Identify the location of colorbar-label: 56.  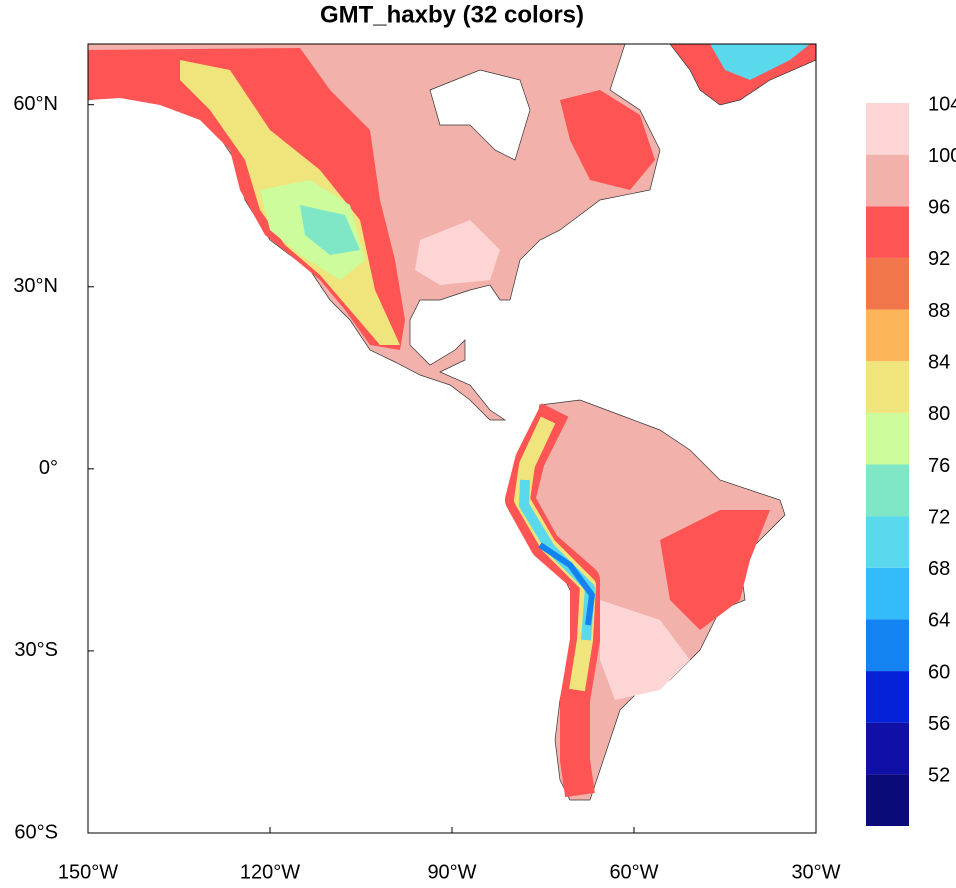
(939, 724).